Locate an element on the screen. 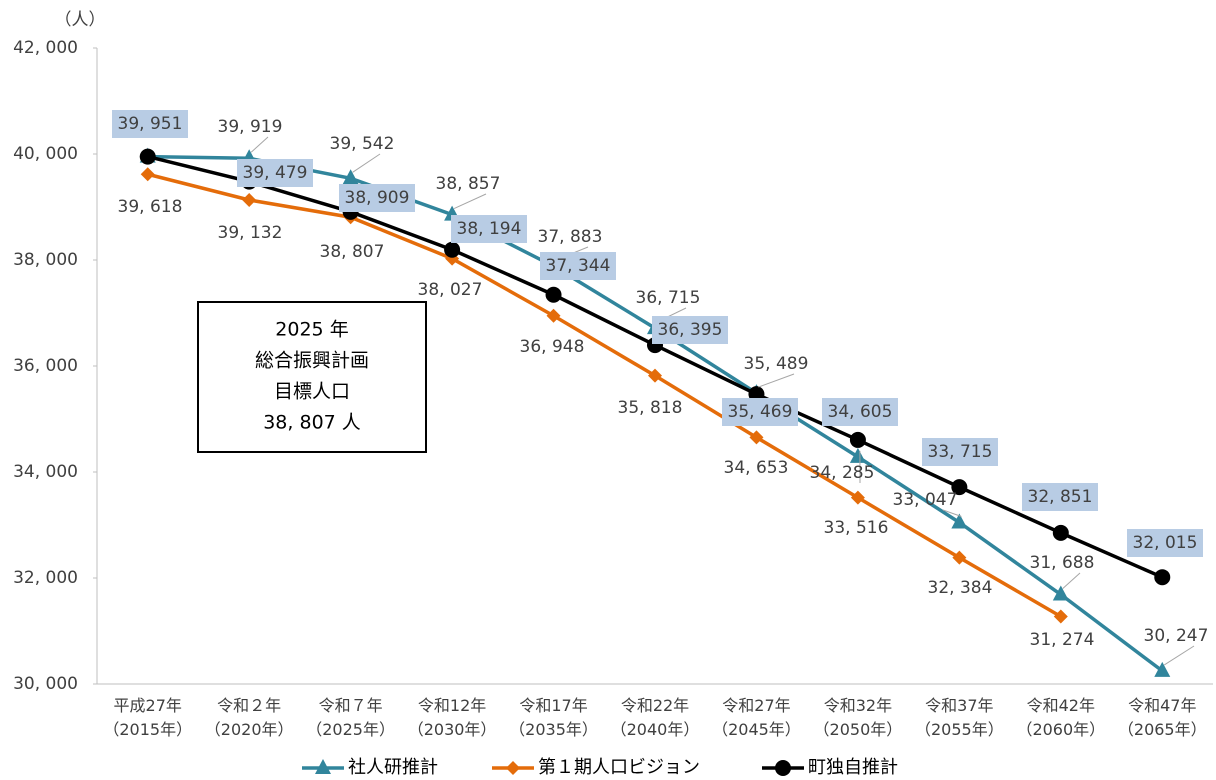  x-tick-label: 令和27年 （2045年） is located at coordinates (756, 717).